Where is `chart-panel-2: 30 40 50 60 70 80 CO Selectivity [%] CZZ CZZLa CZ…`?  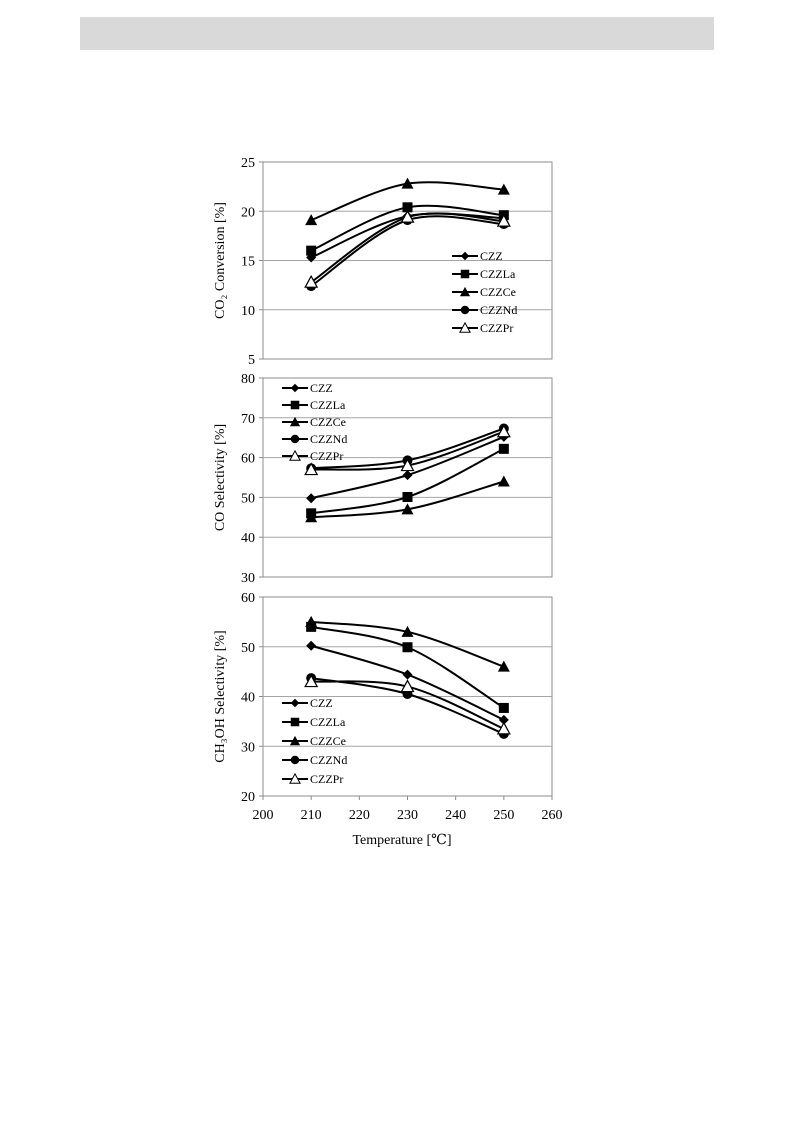 chart-panel-2: 30 40 50 60 70 80 CO Selectivity [%] CZZ CZZLa CZ… is located at coordinates (383, 479).